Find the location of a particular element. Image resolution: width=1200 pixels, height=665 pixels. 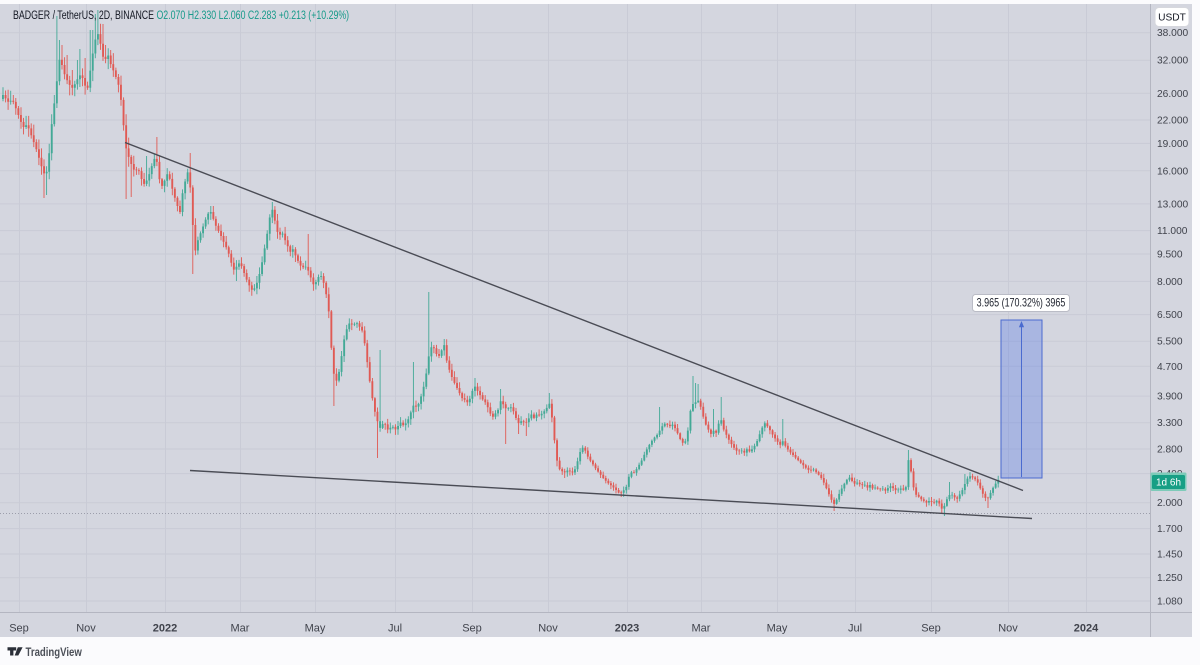

svg-text: 13.000 is located at coordinates (1172, 204).